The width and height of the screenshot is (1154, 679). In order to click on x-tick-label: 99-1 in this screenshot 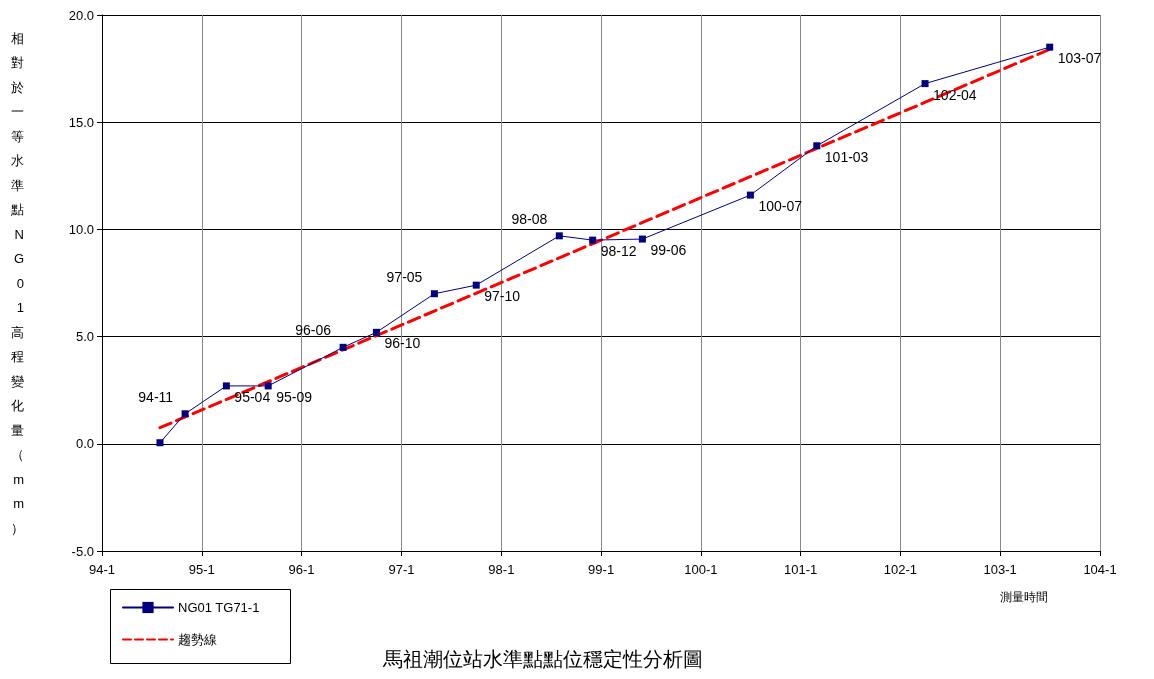, I will do `click(601, 569)`.